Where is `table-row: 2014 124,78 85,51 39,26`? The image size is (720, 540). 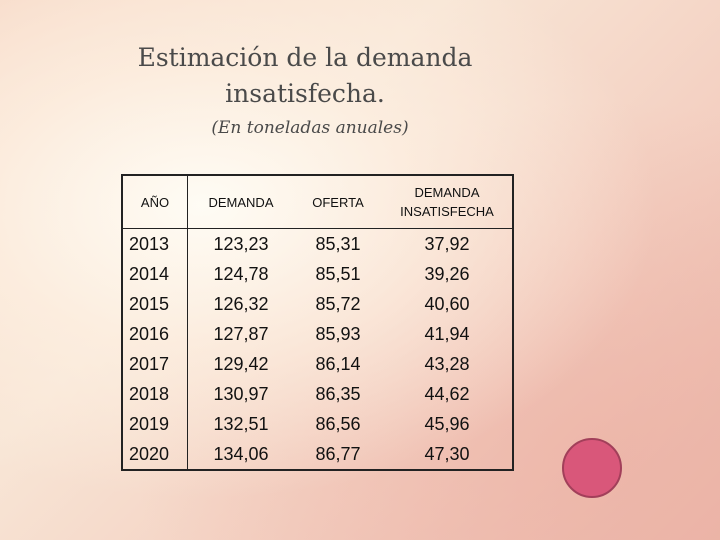 table-row: 2014 124,78 85,51 39,26 is located at coordinates (317, 274).